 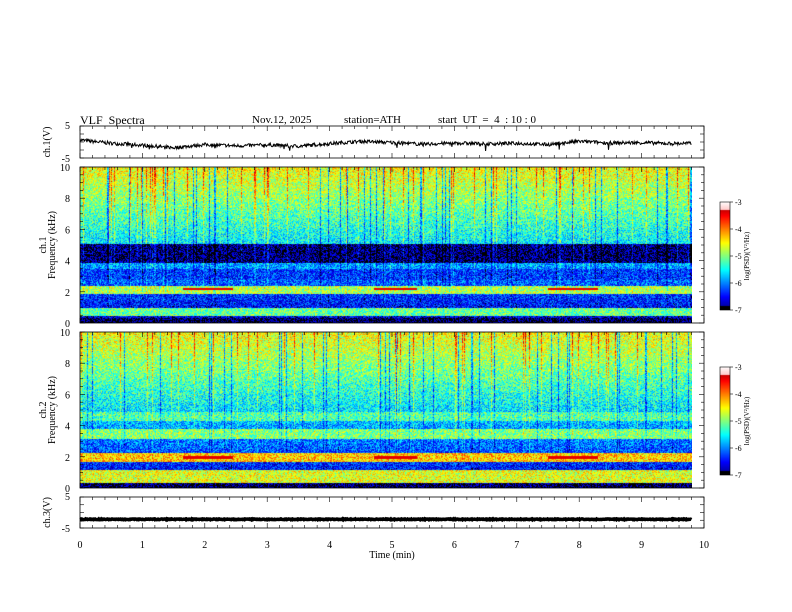 What do you see at coordinates (747, 420) in the screenshot?
I see `ch2-spectrogram-colorbar-title: log(PSD)(V²/Hz)` at bounding box center [747, 420].